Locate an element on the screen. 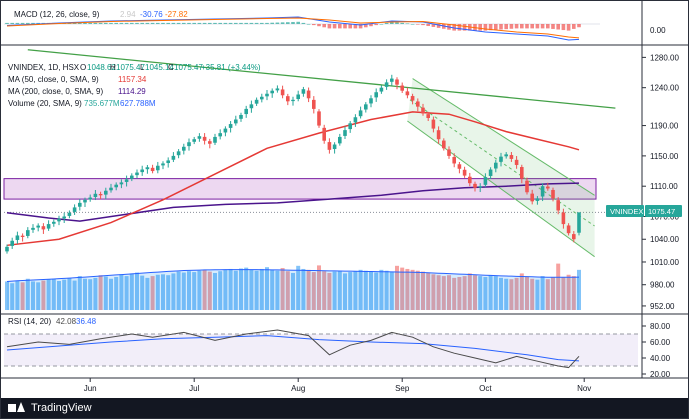 The image size is (689, 419). long-trendline is located at coordinates (321, 79).